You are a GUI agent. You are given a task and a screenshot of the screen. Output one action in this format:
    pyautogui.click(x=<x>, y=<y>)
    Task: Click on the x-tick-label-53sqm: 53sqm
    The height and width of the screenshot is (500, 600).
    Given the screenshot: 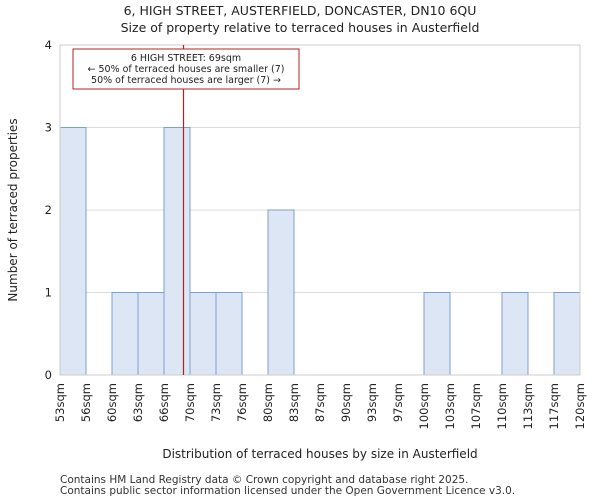 What is the action you would take?
    pyautogui.click(x=60, y=402)
    